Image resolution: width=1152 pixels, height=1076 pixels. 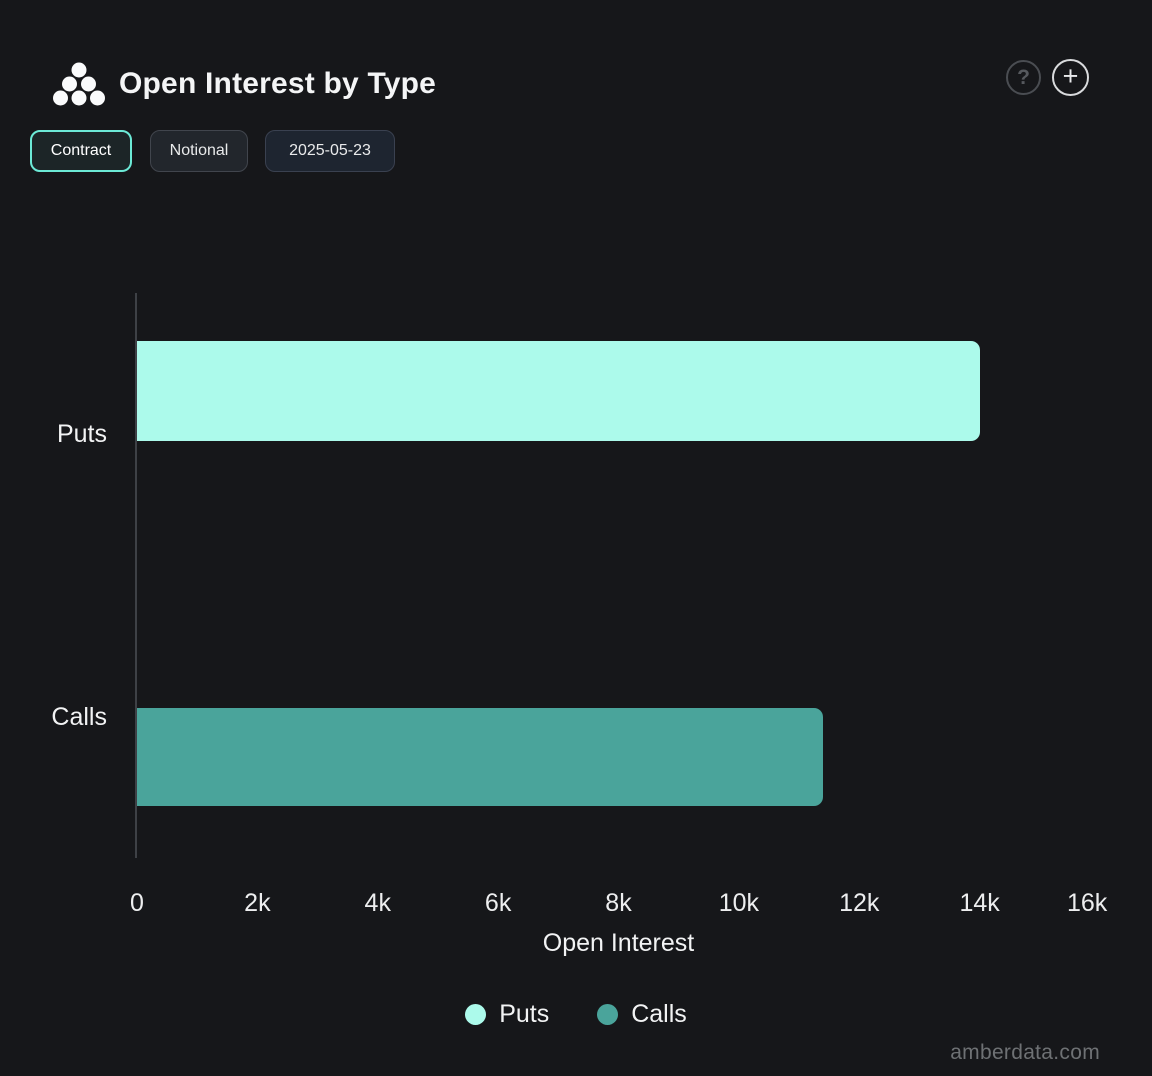 I want to click on category-label-puts: Puts, so click(x=81, y=434).